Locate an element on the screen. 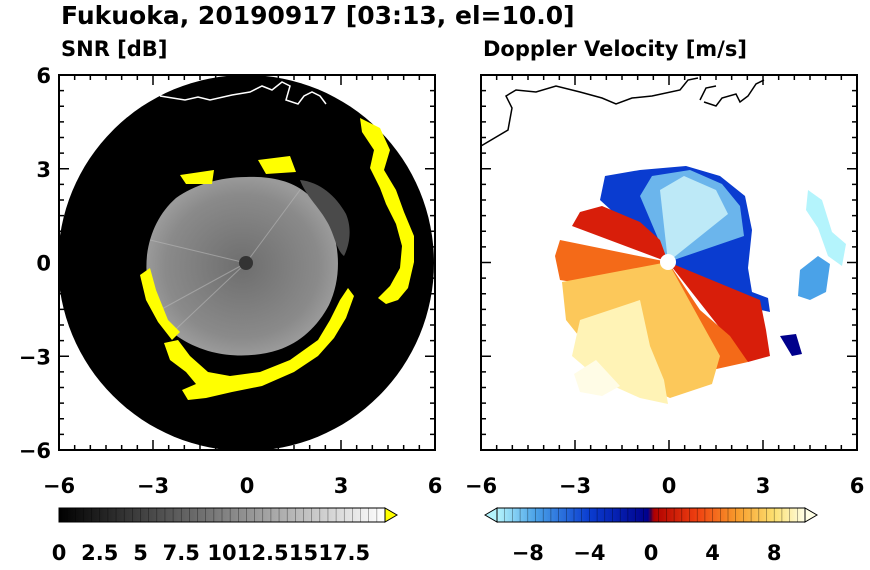 This screenshot has height=570, width=870. colorbar-tick-label: 7.5 is located at coordinates (181, 553).